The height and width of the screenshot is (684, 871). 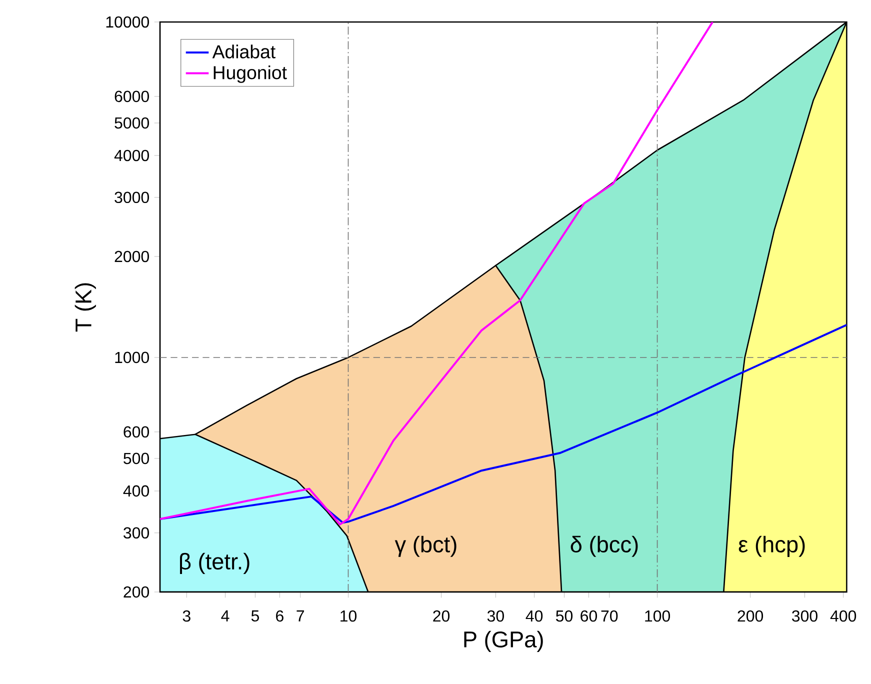 I want to click on annotation: β (tetr.), so click(x=215, y=563).